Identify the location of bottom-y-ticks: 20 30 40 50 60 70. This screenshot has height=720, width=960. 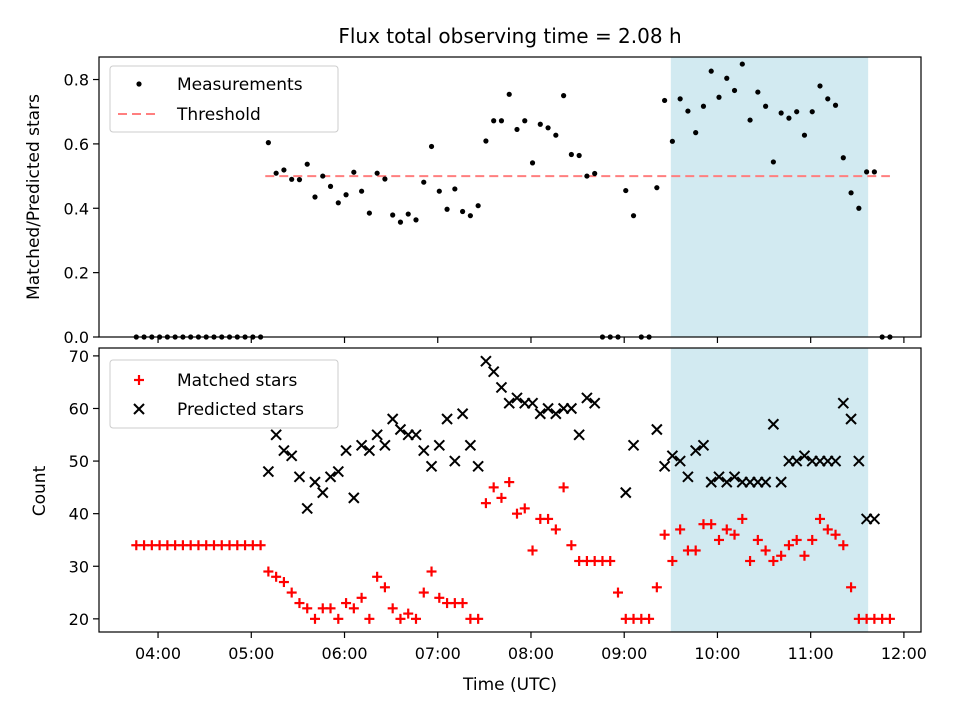
(84, 488).